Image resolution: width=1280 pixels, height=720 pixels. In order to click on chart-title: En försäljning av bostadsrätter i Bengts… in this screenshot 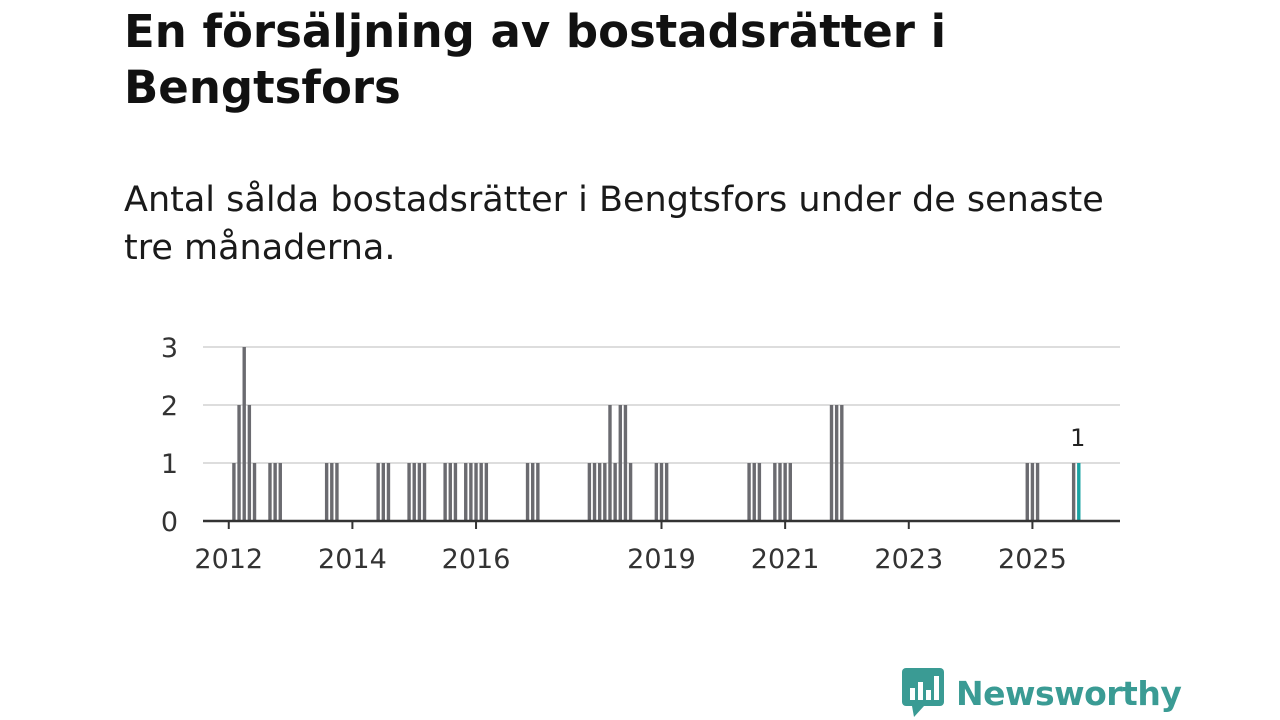, I will do `click(535, 59)`.